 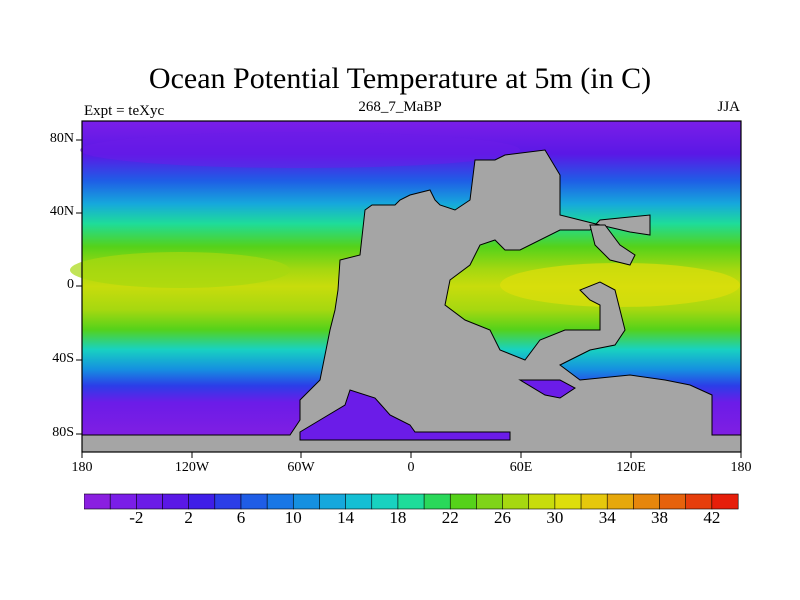 What do you see at coordinates (63, 358) in the screenshot?
I see `y-tick-label: 40S` at bounding box center [63, 358].